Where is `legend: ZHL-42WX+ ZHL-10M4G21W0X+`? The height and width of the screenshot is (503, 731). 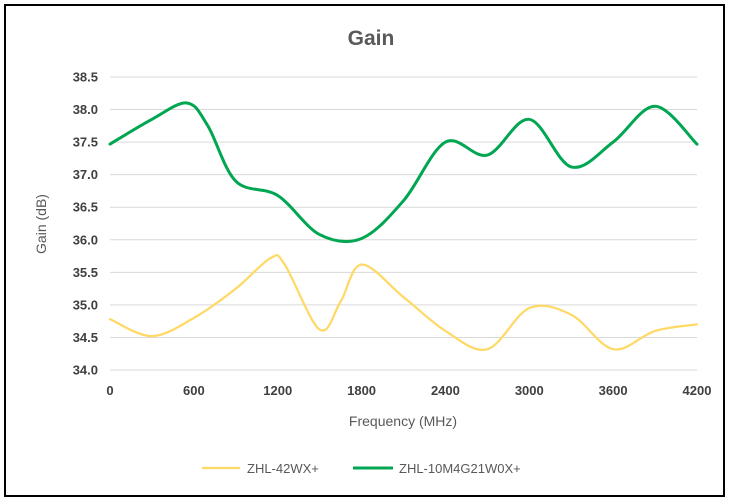 legend: ZHL-42WX+ ZHL-10M4G21W0X+ is located at coordinates (361, 468).